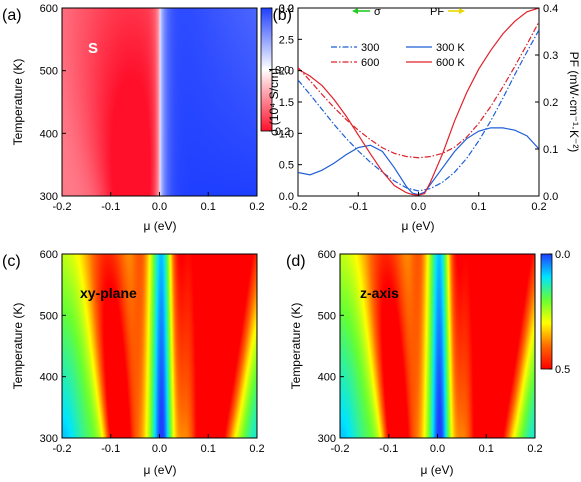  Describe the element at coordinates (160, 470) in the screenshot. I see `x-axis-label-c: μ (eV)` at that location.